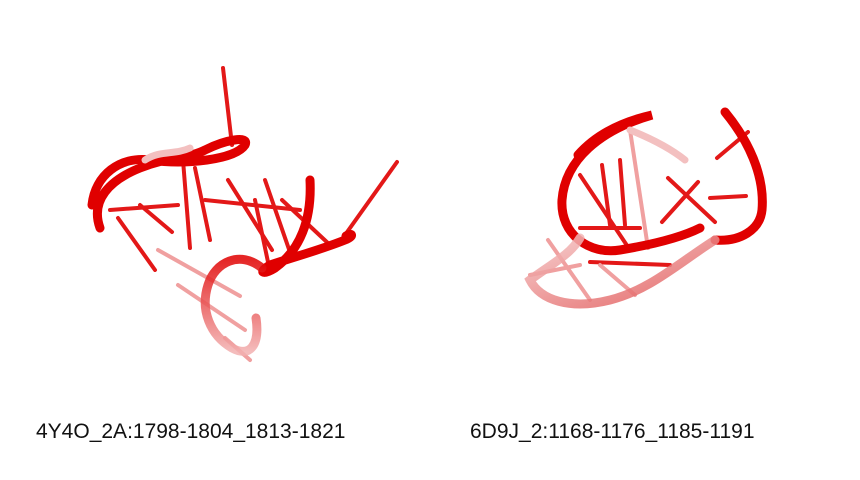 This screenshot has width=860, height=480. I want to click on structure-caption-right: 6D9J_2:1168-1176_1185-1191, so click(612, 431).